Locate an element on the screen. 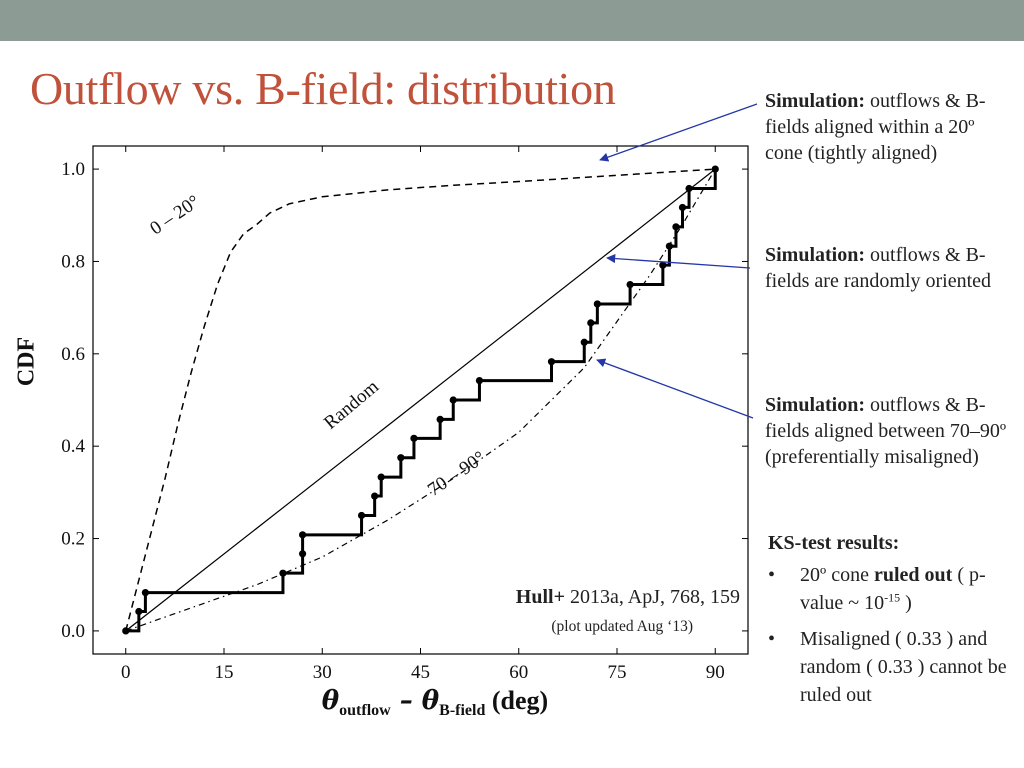  curve-label: 0 – 20° is located at coordinates (174, 215).